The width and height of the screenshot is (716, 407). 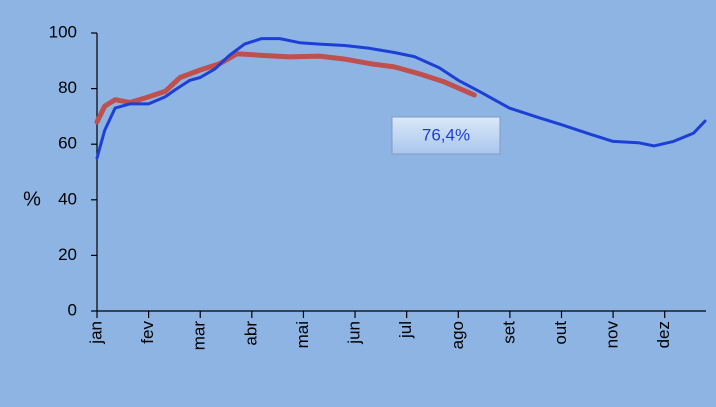 What do you see at coordinates (147, 332) in the screenshot?
I see `x-tick-label: fev` at bounding box center [147, 332].